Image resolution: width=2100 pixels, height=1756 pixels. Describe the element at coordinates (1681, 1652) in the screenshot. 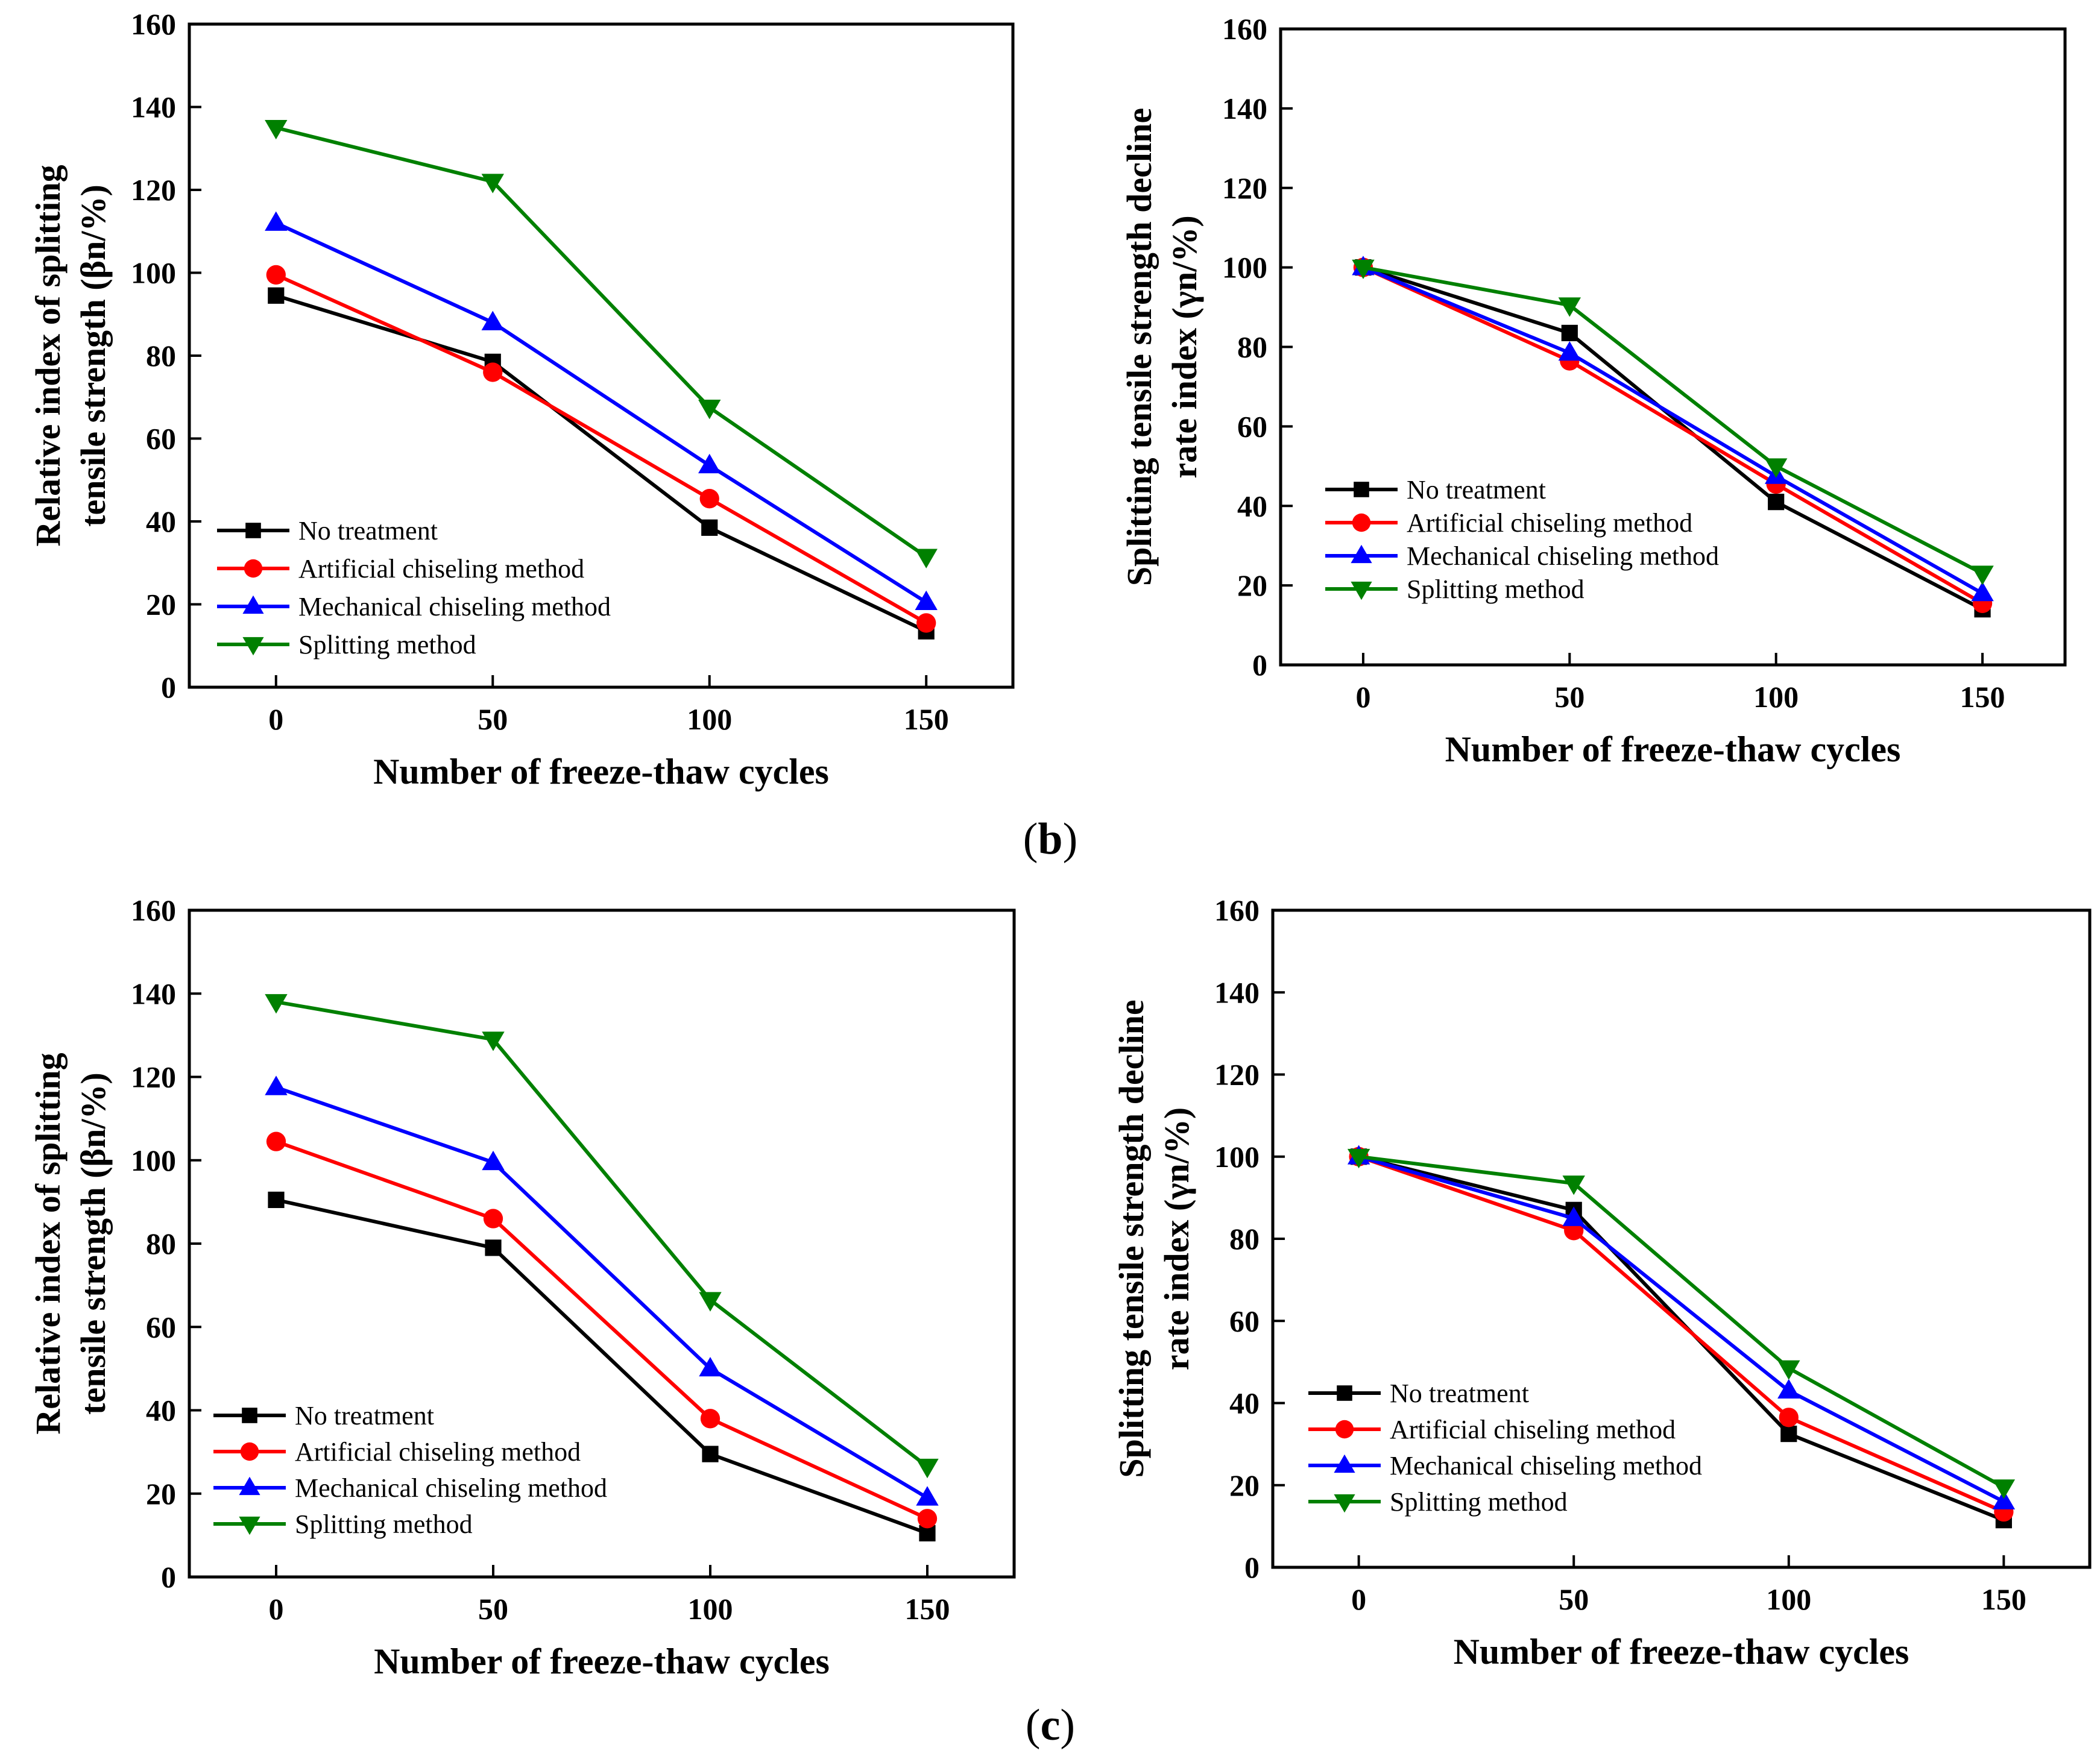

I see `x-axis-label: Number of freeze-thaw cycles` at that location.